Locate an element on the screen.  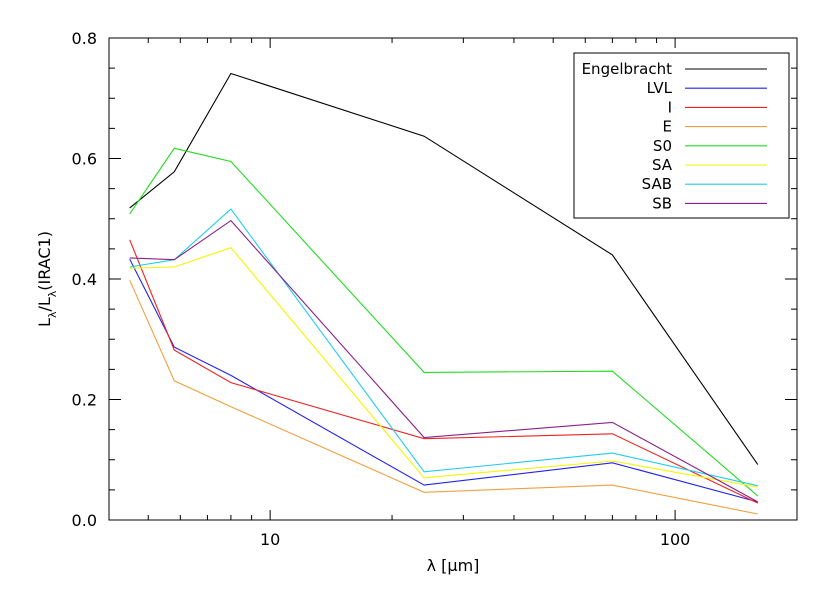
x-axis-label: λ [μm] is located at coordinates (453, 565).